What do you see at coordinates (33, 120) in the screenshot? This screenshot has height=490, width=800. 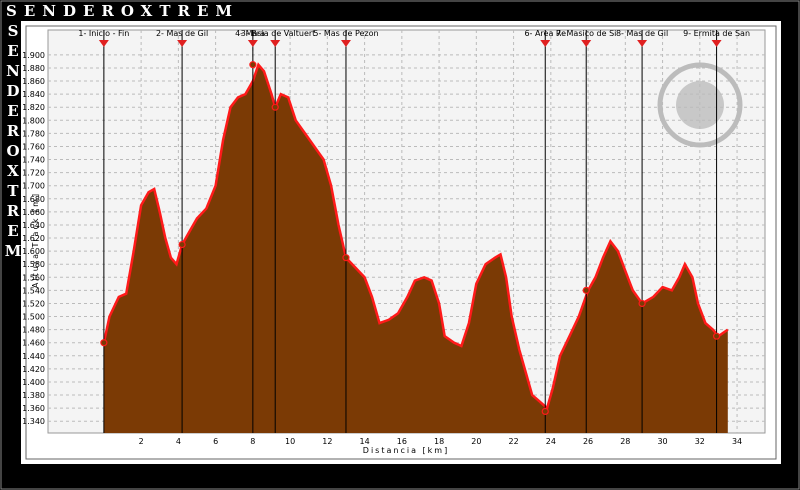 I see `y-tick-label: 1.800` at bounding box center [33, 120].